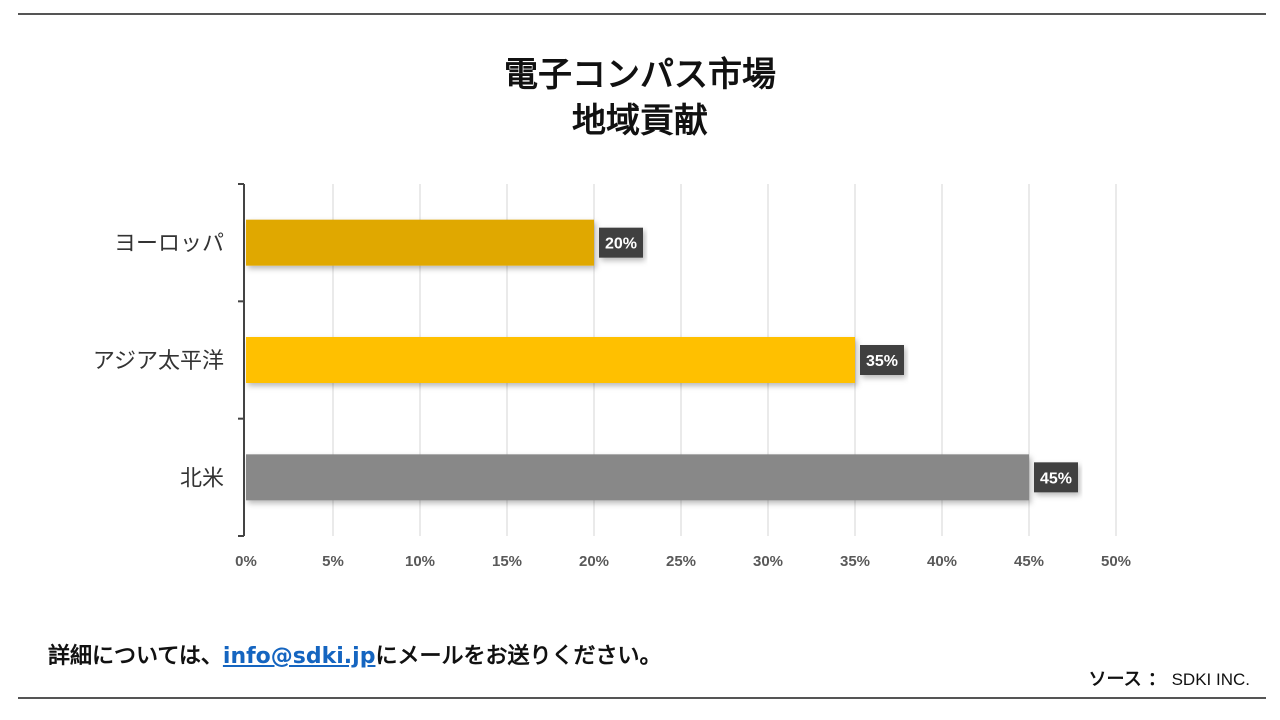 The width and height of the screenshot is (1280, 720). I want to click on source-credit: ソース ： SDKI INC., so click(1169, 678).